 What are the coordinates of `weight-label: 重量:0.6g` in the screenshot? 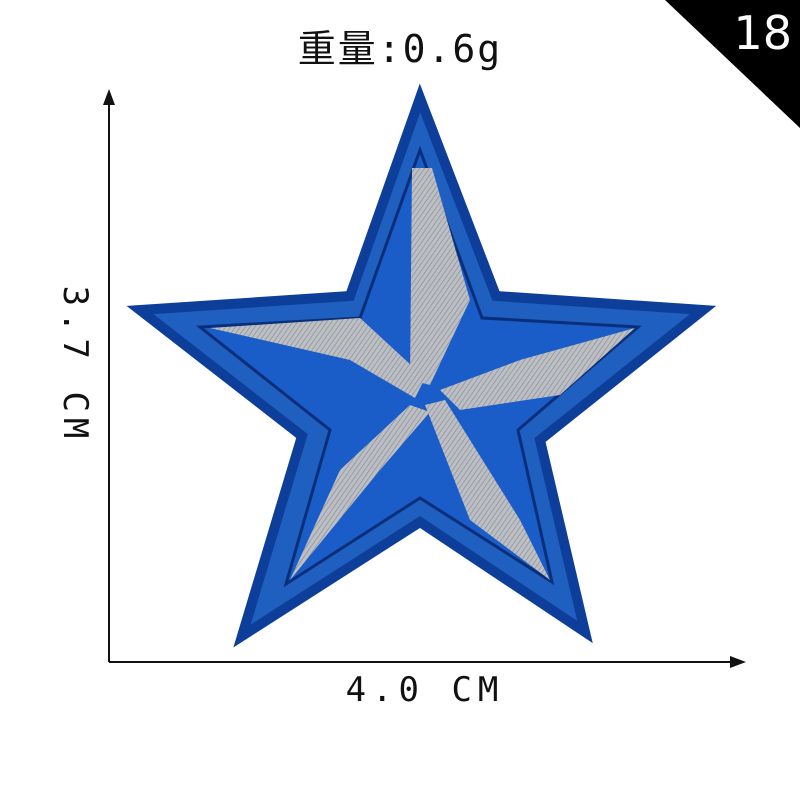 It's located at (400, 49).